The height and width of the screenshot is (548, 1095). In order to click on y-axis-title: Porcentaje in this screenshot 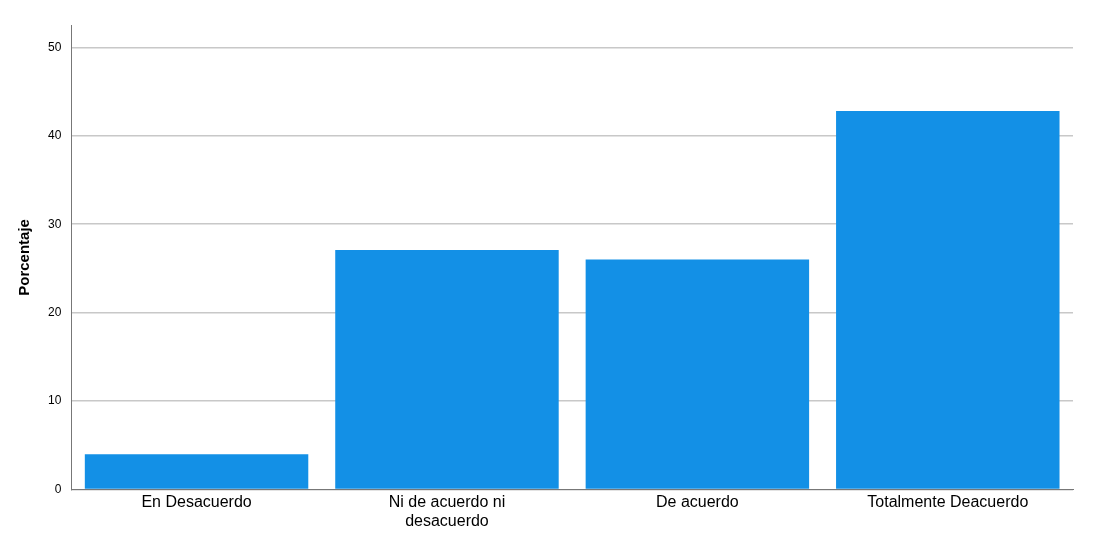, I will do `click(24, 257)`.